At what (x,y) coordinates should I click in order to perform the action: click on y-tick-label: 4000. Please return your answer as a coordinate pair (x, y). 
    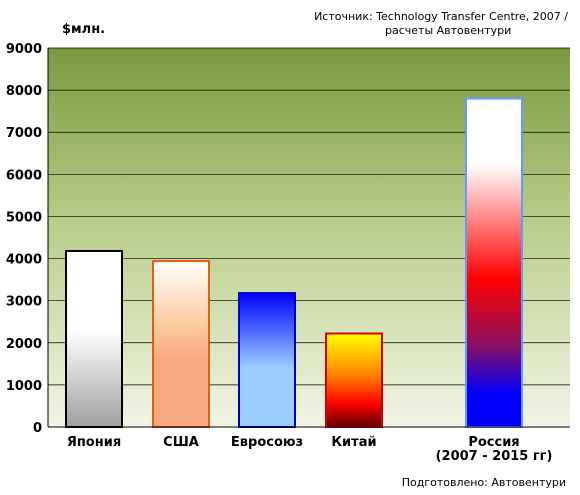
    Looking at the image, I should click on (24, 260).